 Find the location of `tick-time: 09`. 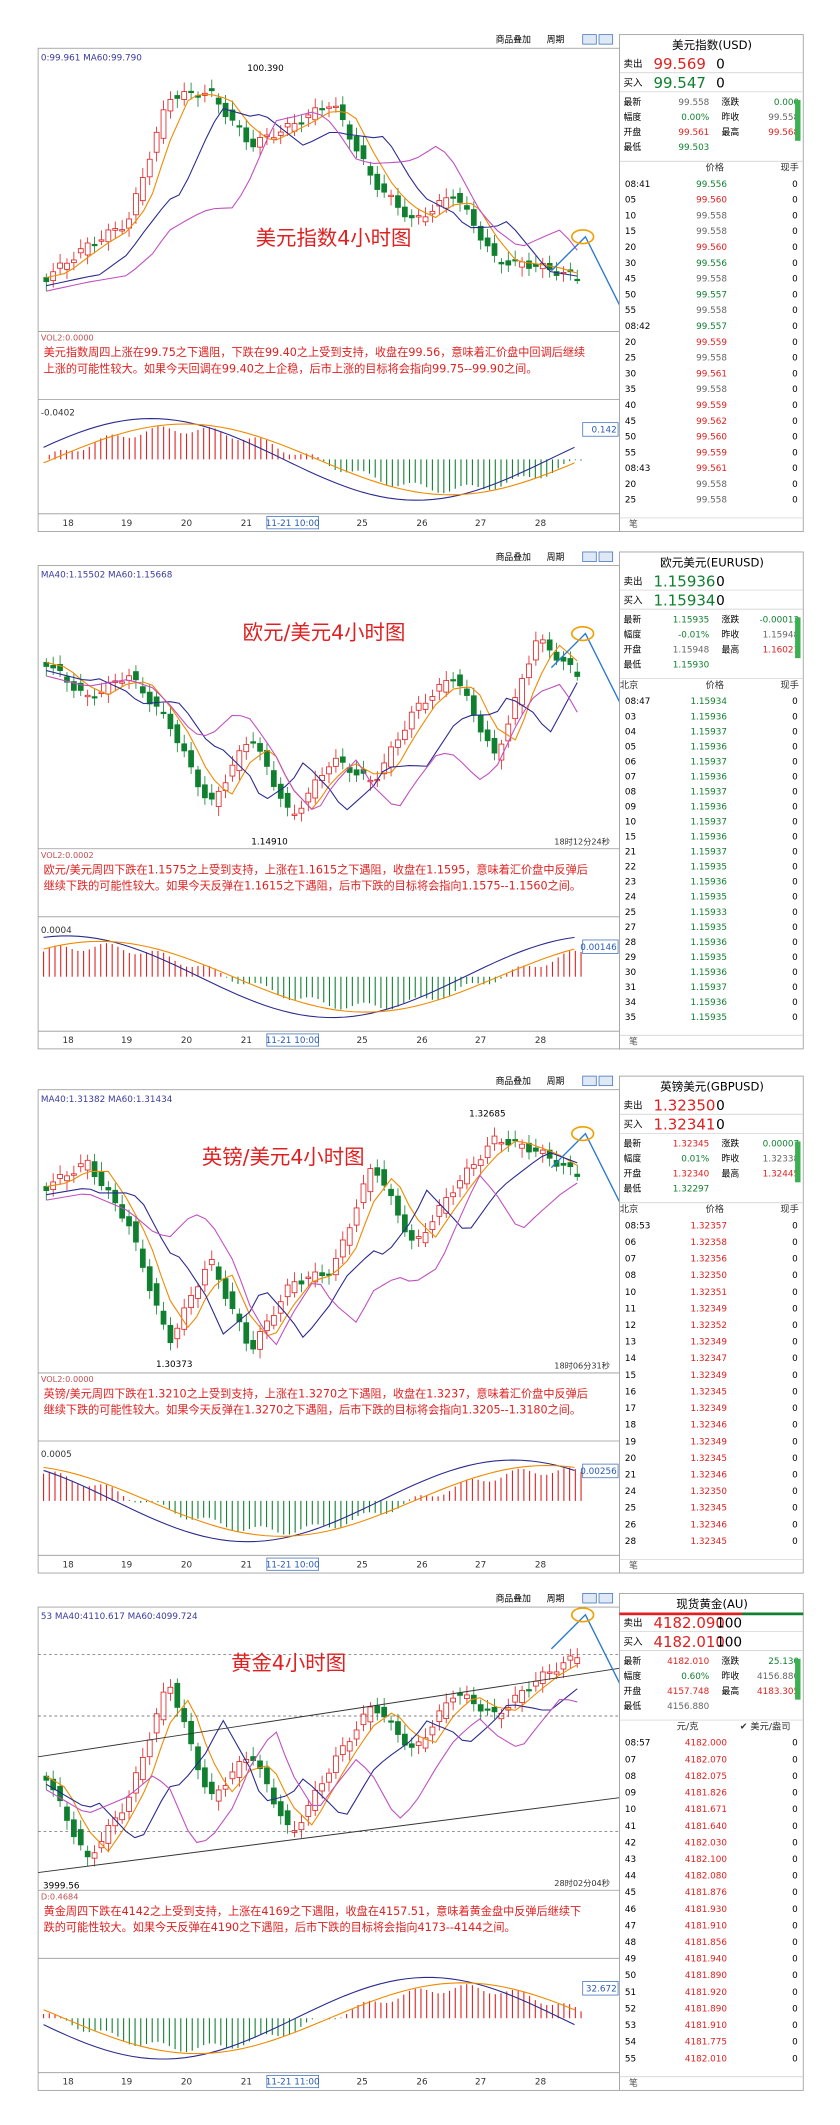

tick-time: 09 is located at coordinates (630, 808).